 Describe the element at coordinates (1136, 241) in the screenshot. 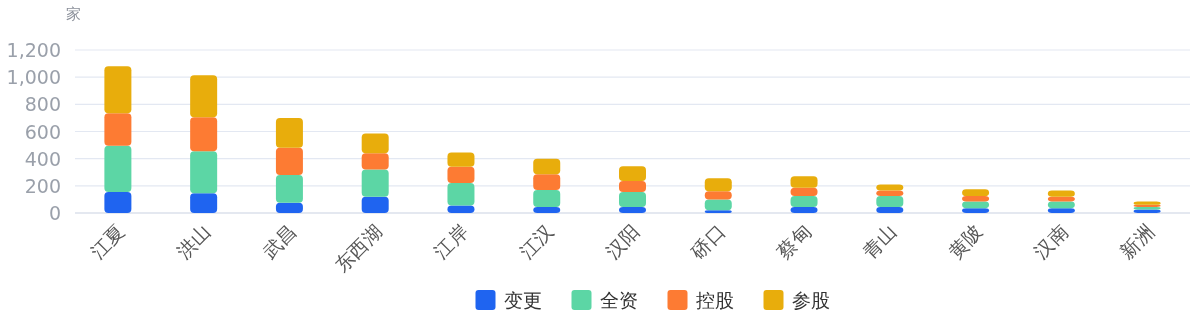

I see `x-tick-label: 新洲` at that location.